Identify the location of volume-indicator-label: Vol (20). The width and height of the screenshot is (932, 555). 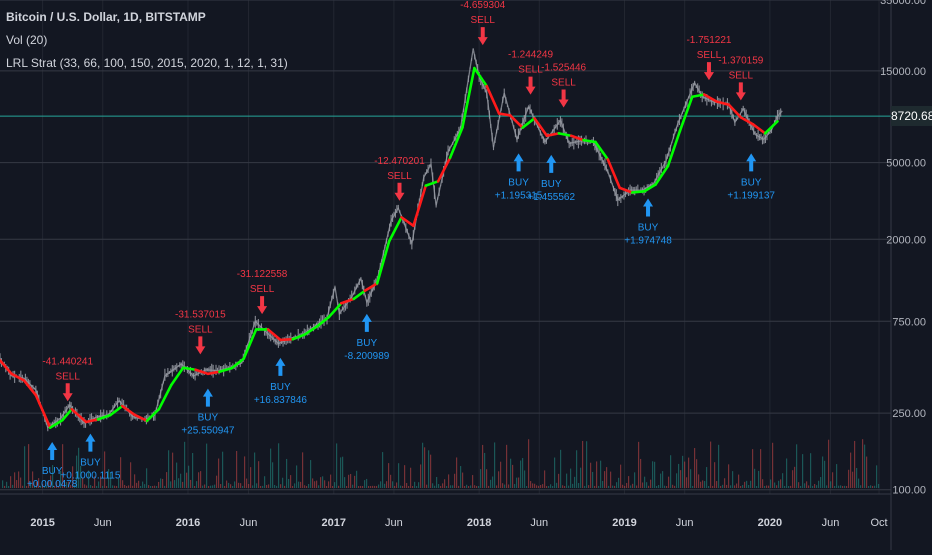
(27, 40).